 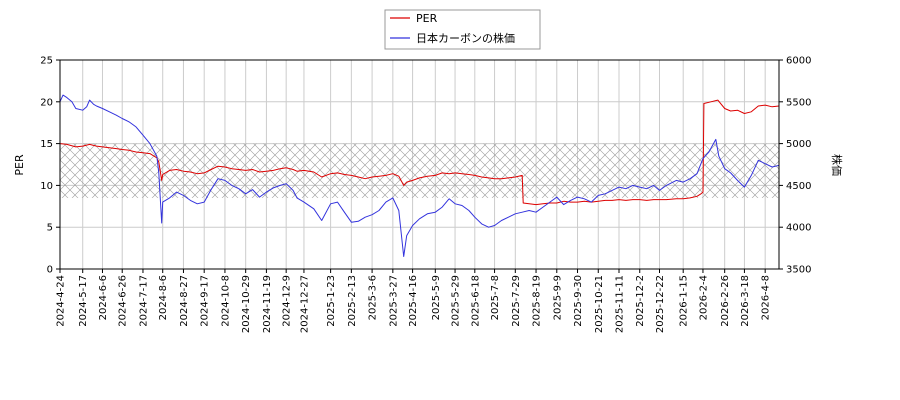 I want to click on x-tick-label: 2025-12-2, so click(x=640, y=301).